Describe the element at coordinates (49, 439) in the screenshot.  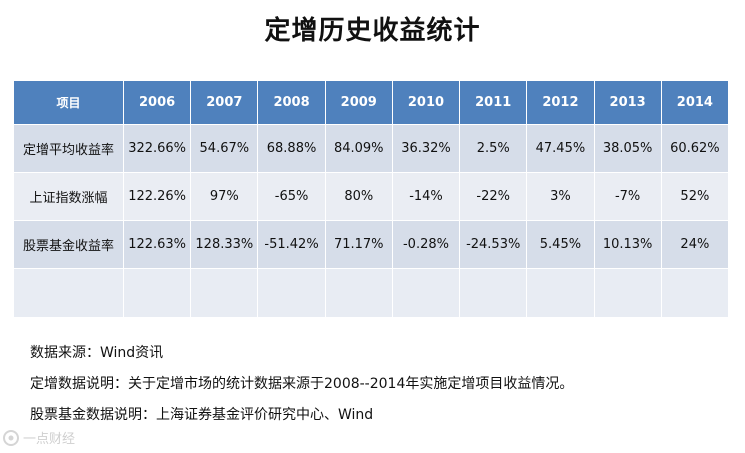
I see `watermark-text: 一点财经` at that location.